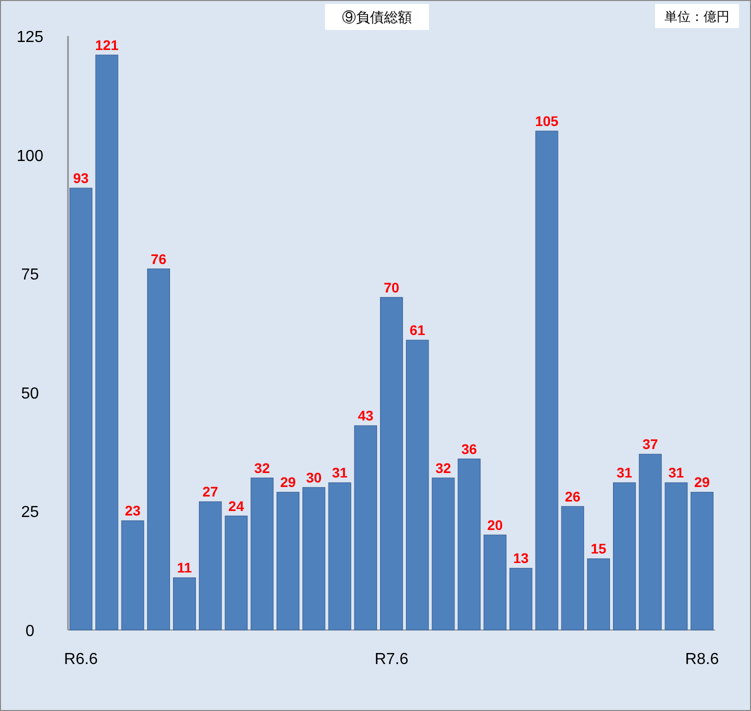  What do you see at coordinates (184, 568) in the screenshot?
I see `data-label: 11` at bounding box center [184, 568].